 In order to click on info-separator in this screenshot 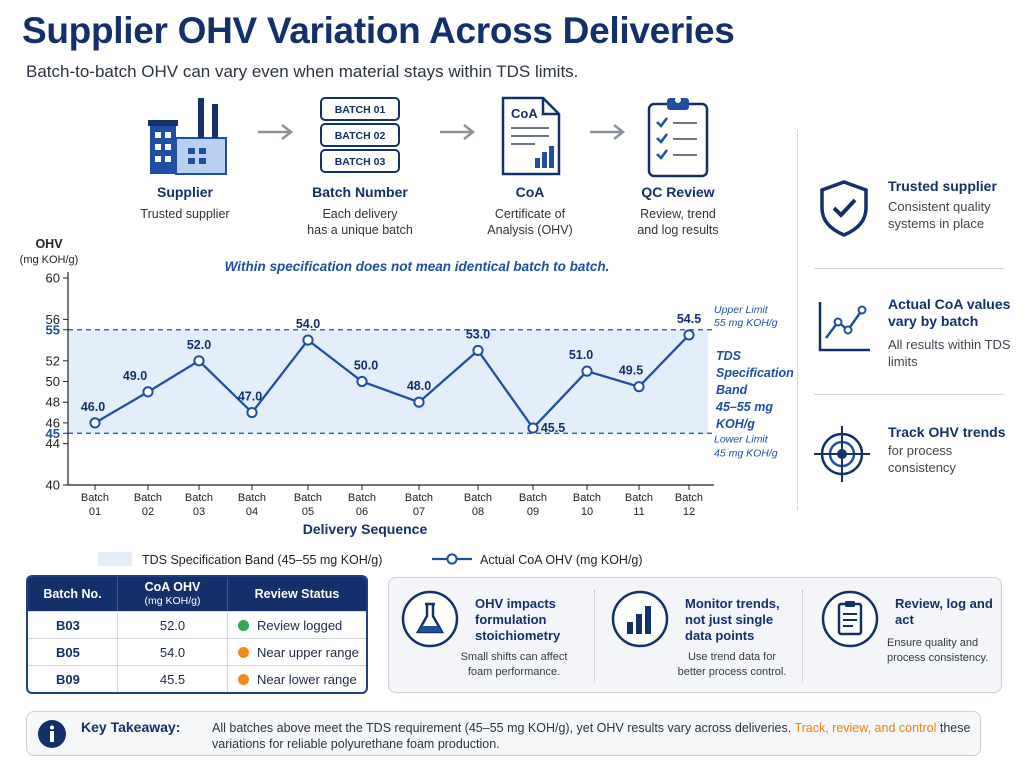, I will do `click(909, 268)`.